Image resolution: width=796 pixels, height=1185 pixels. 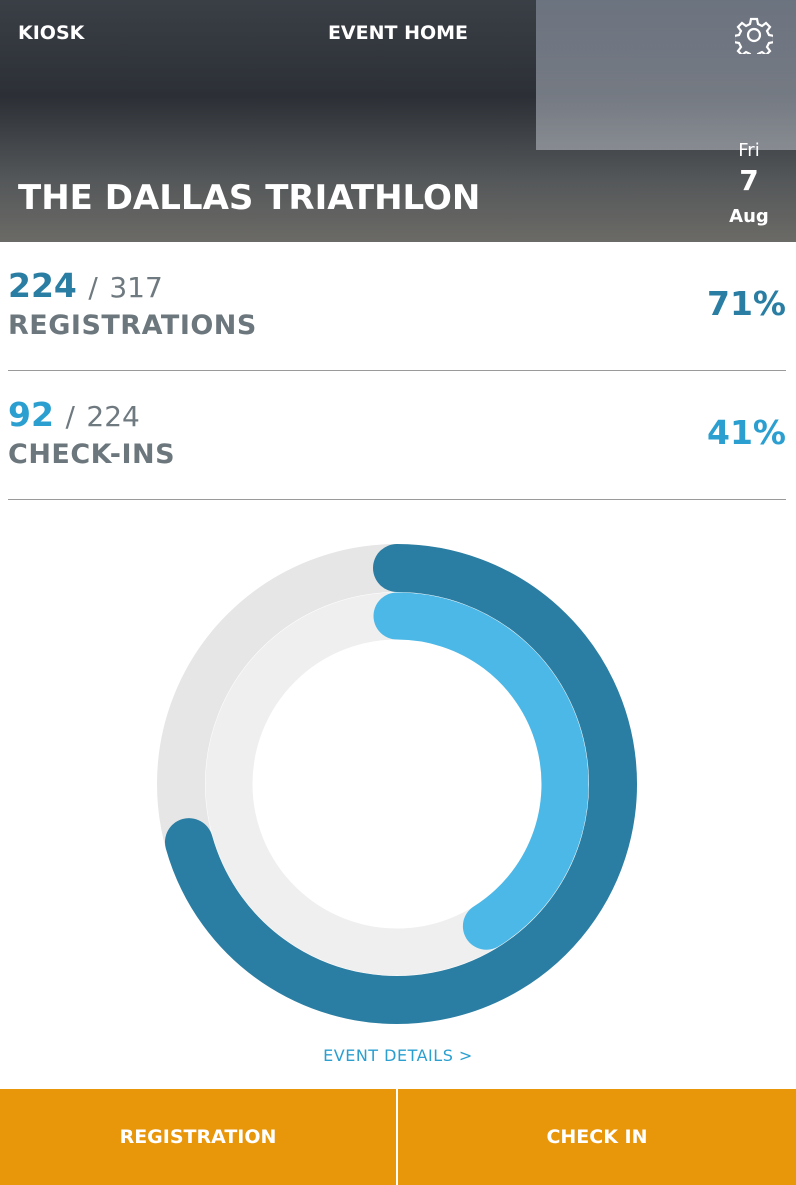 What do you see at coordinates (397, 306) in the screenshot?
I see `registrations-row: 224 / 317 REGISTRATIONS 71%` at bounding box center [397, 306].